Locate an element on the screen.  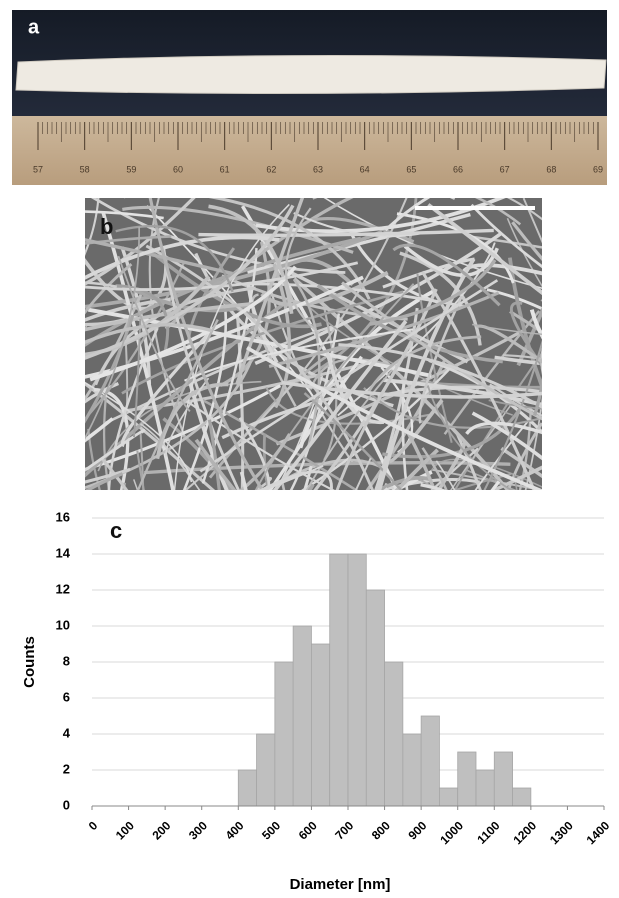
y-tick-label: 0 is located at coordinates (66, 804).